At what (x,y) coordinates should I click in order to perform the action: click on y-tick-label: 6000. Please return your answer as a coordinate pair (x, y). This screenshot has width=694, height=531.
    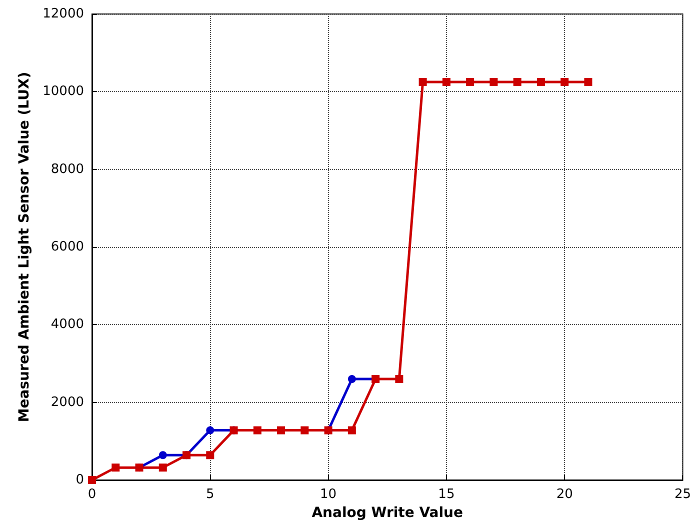
    Looking at the image, I should click on (67, 247).